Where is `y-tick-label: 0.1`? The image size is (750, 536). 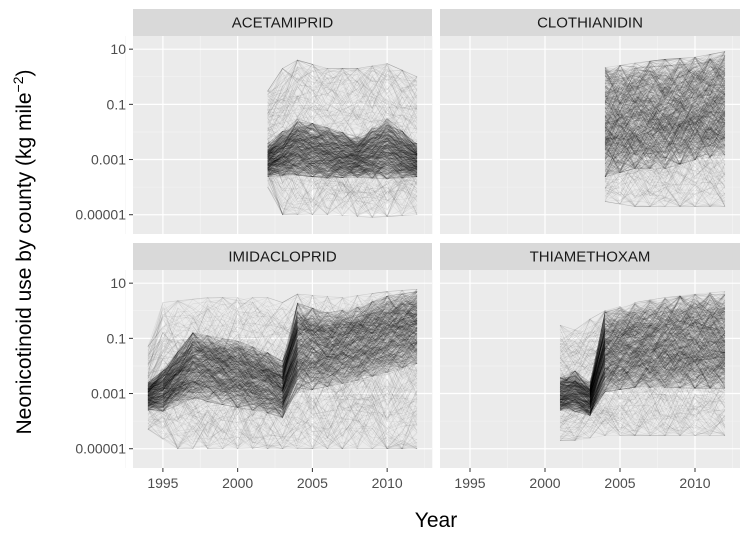
y-tick-label: 0.1 is located at coordinates (117, 104).